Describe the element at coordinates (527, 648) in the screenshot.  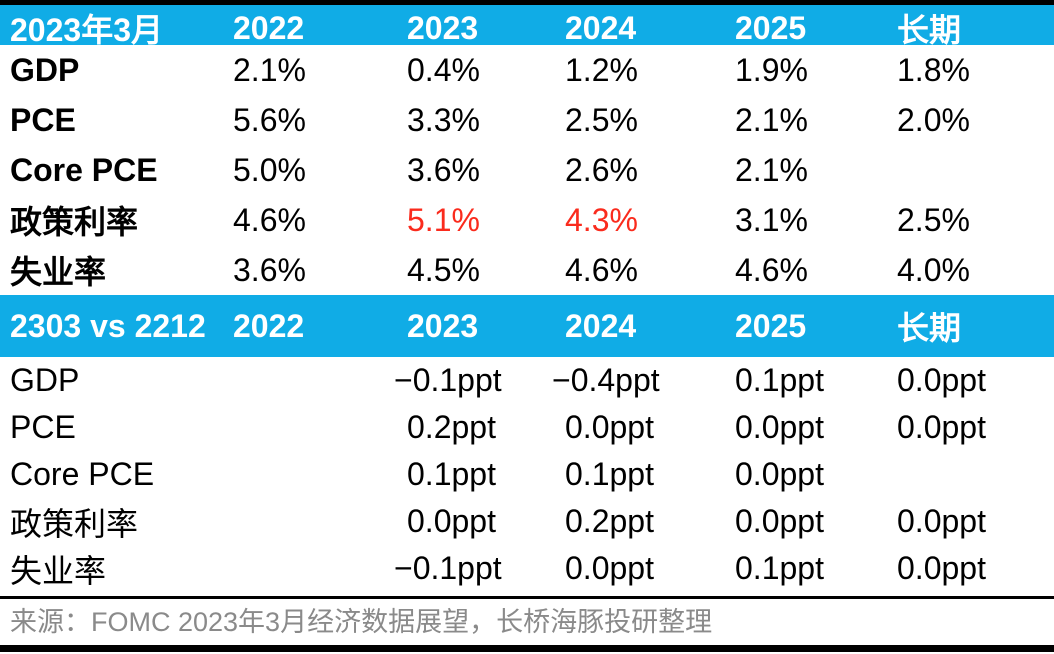
I see `bottom-border-rule` at that location.